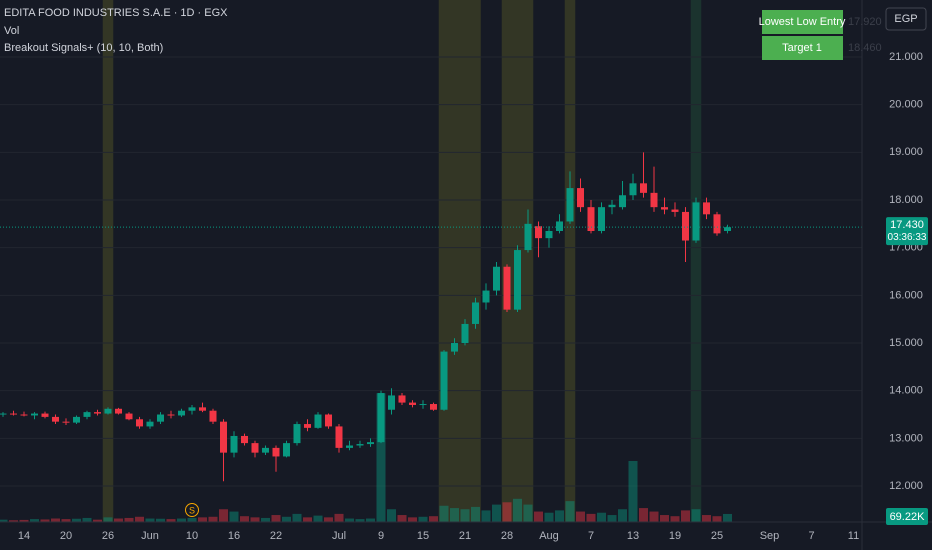 Image resolution: width=932 pixels, height=550 pixels. What do you see at coordinates (24, 536) in the screenshot?
I see `x-tick-label: 14` at bounding box center [24, 536].